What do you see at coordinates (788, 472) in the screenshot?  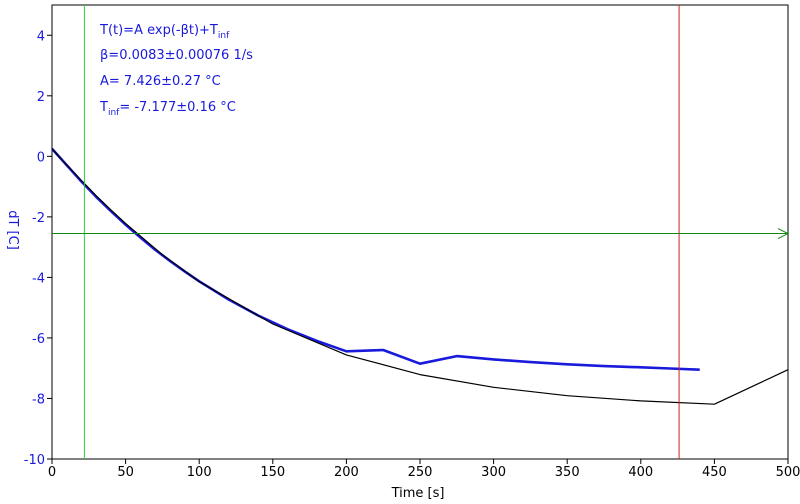 I see `x-tick-label: 500` at bounding box center [788, 472].